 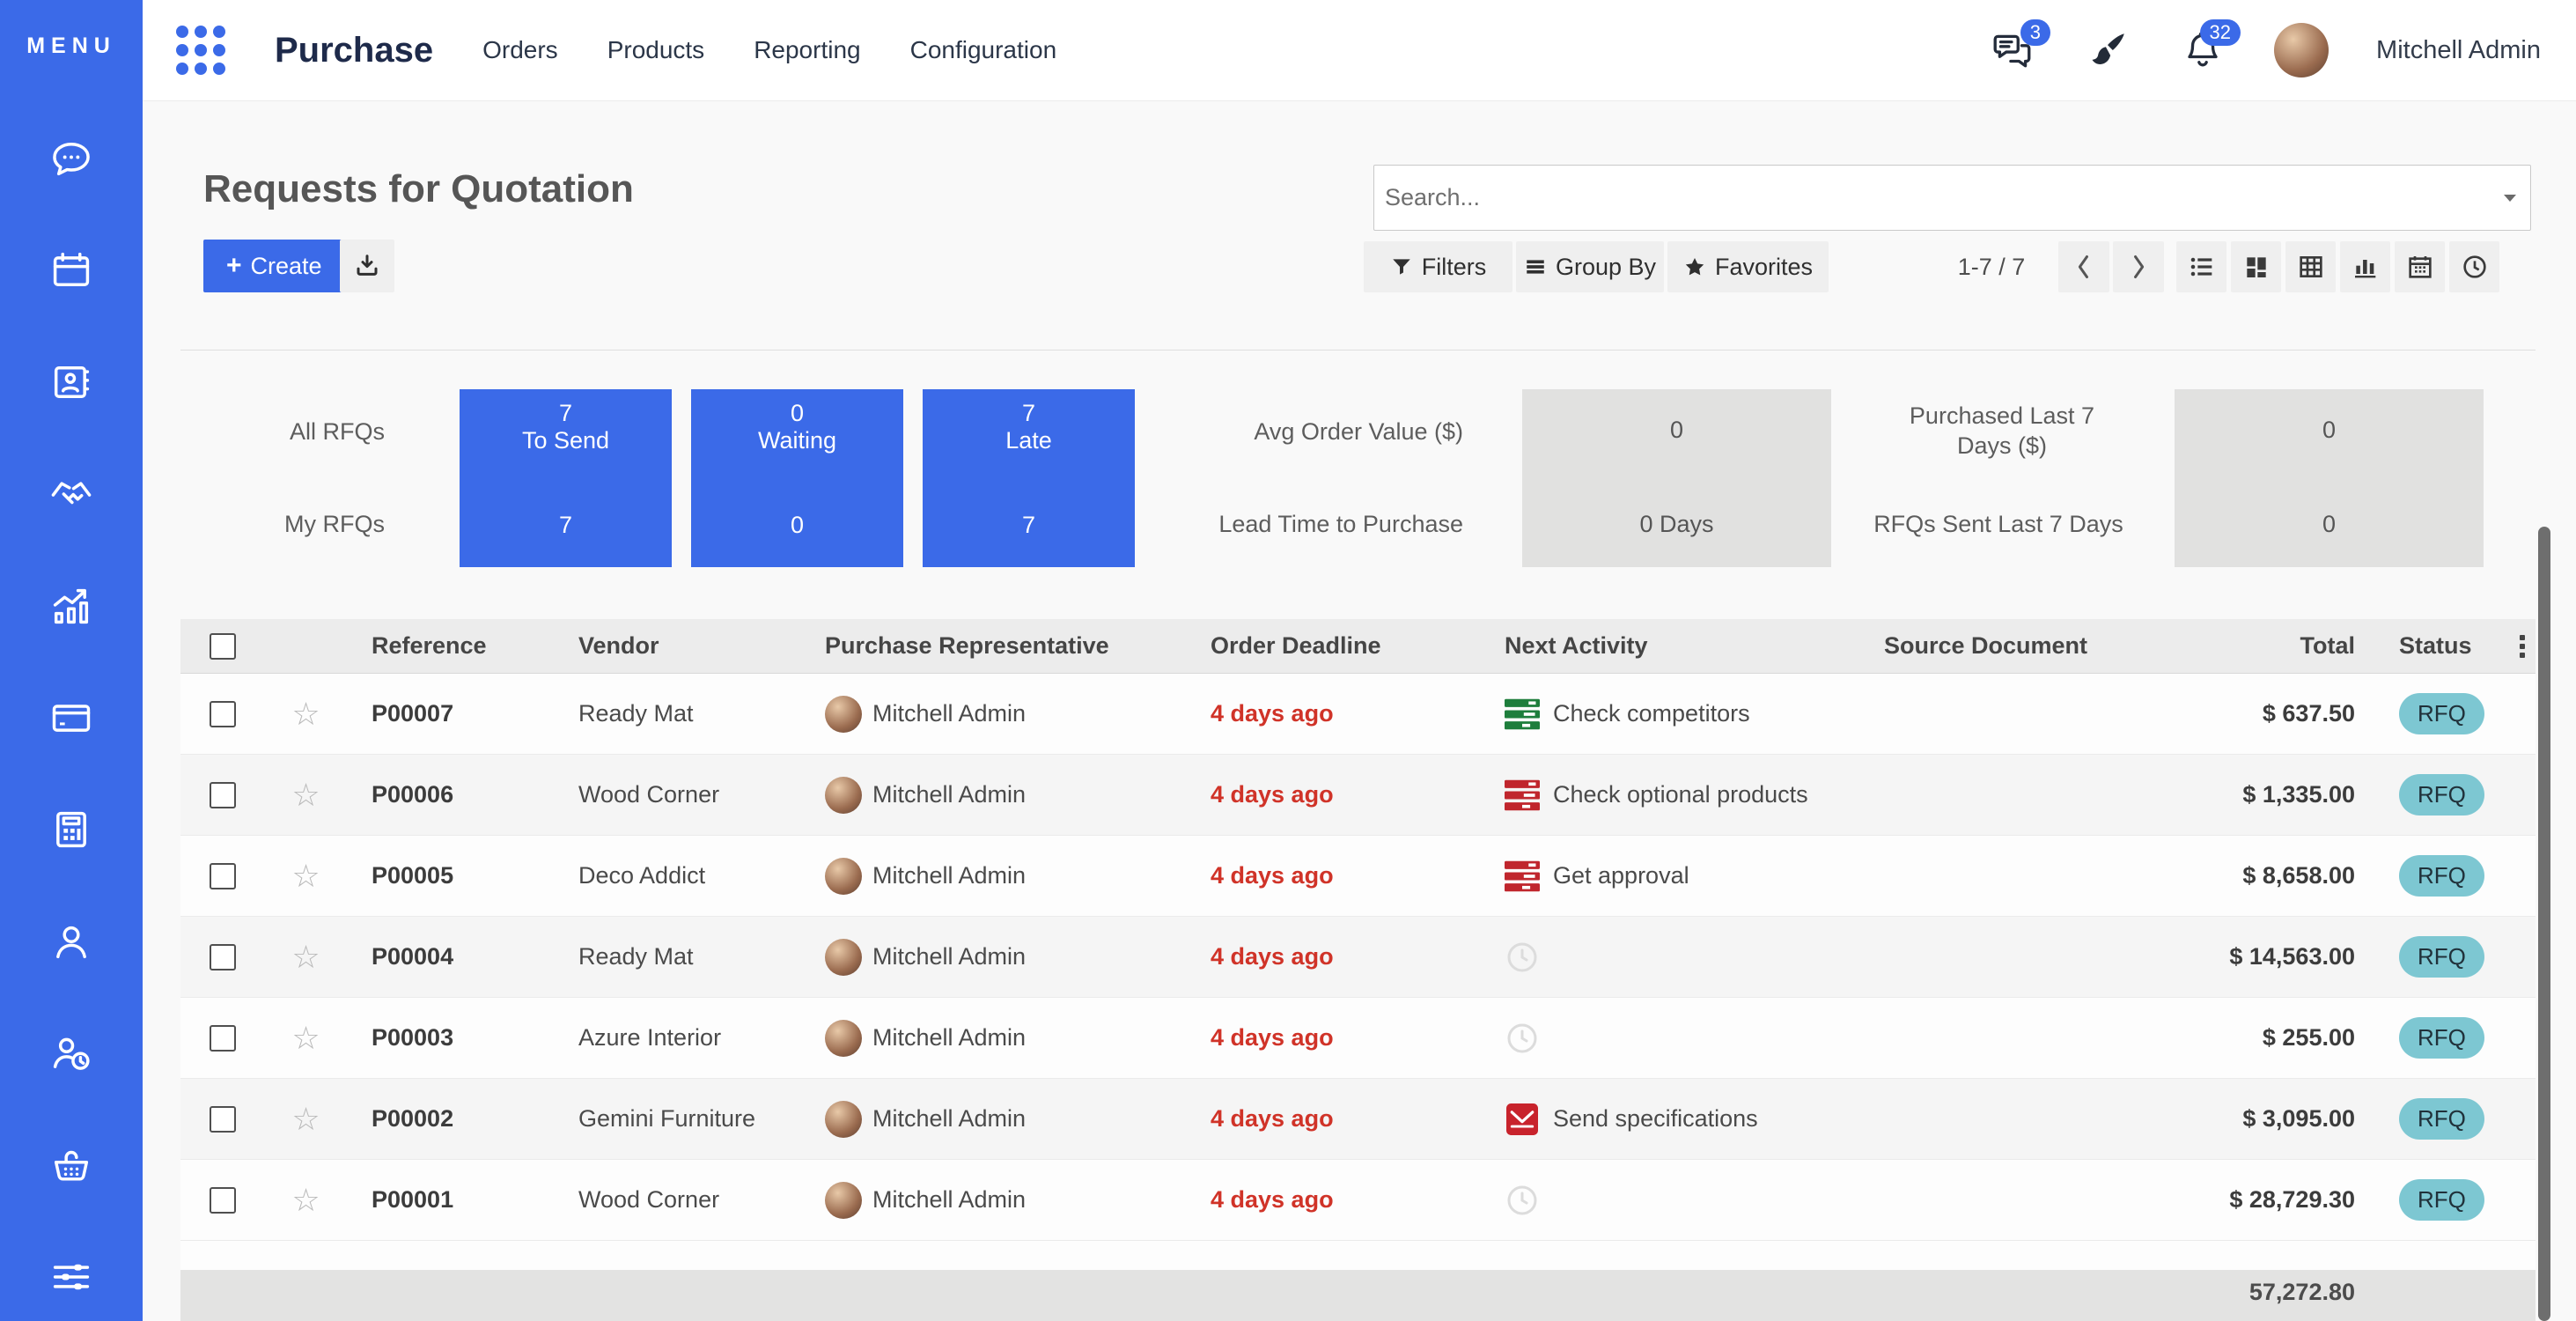 I want to click on status-badge: RFQ, so click(x=2441, y=1200).